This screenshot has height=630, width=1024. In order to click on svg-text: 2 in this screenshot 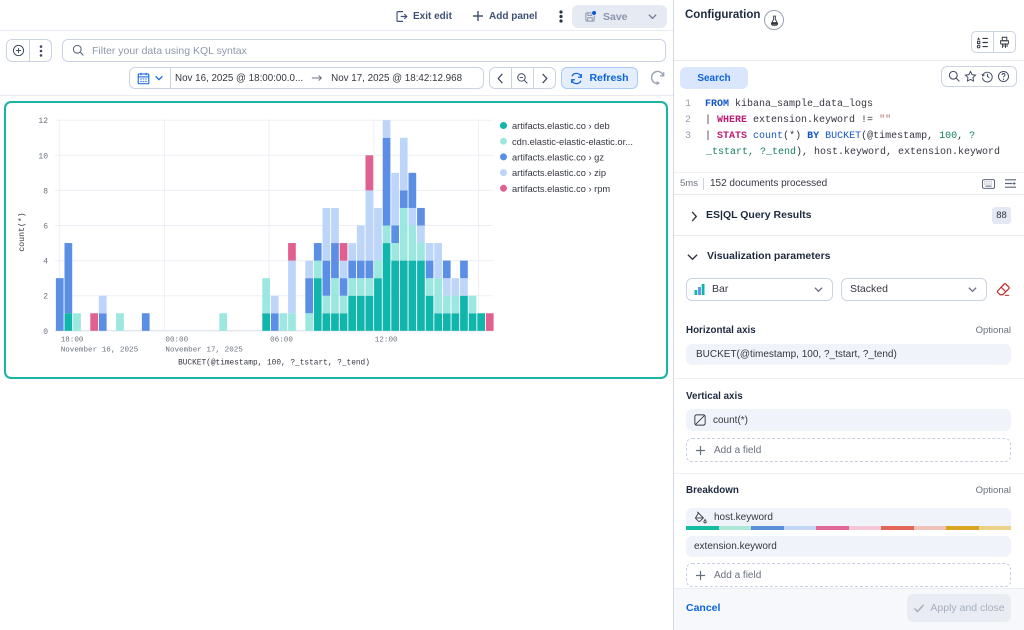, I will do `click(45, 297)`.